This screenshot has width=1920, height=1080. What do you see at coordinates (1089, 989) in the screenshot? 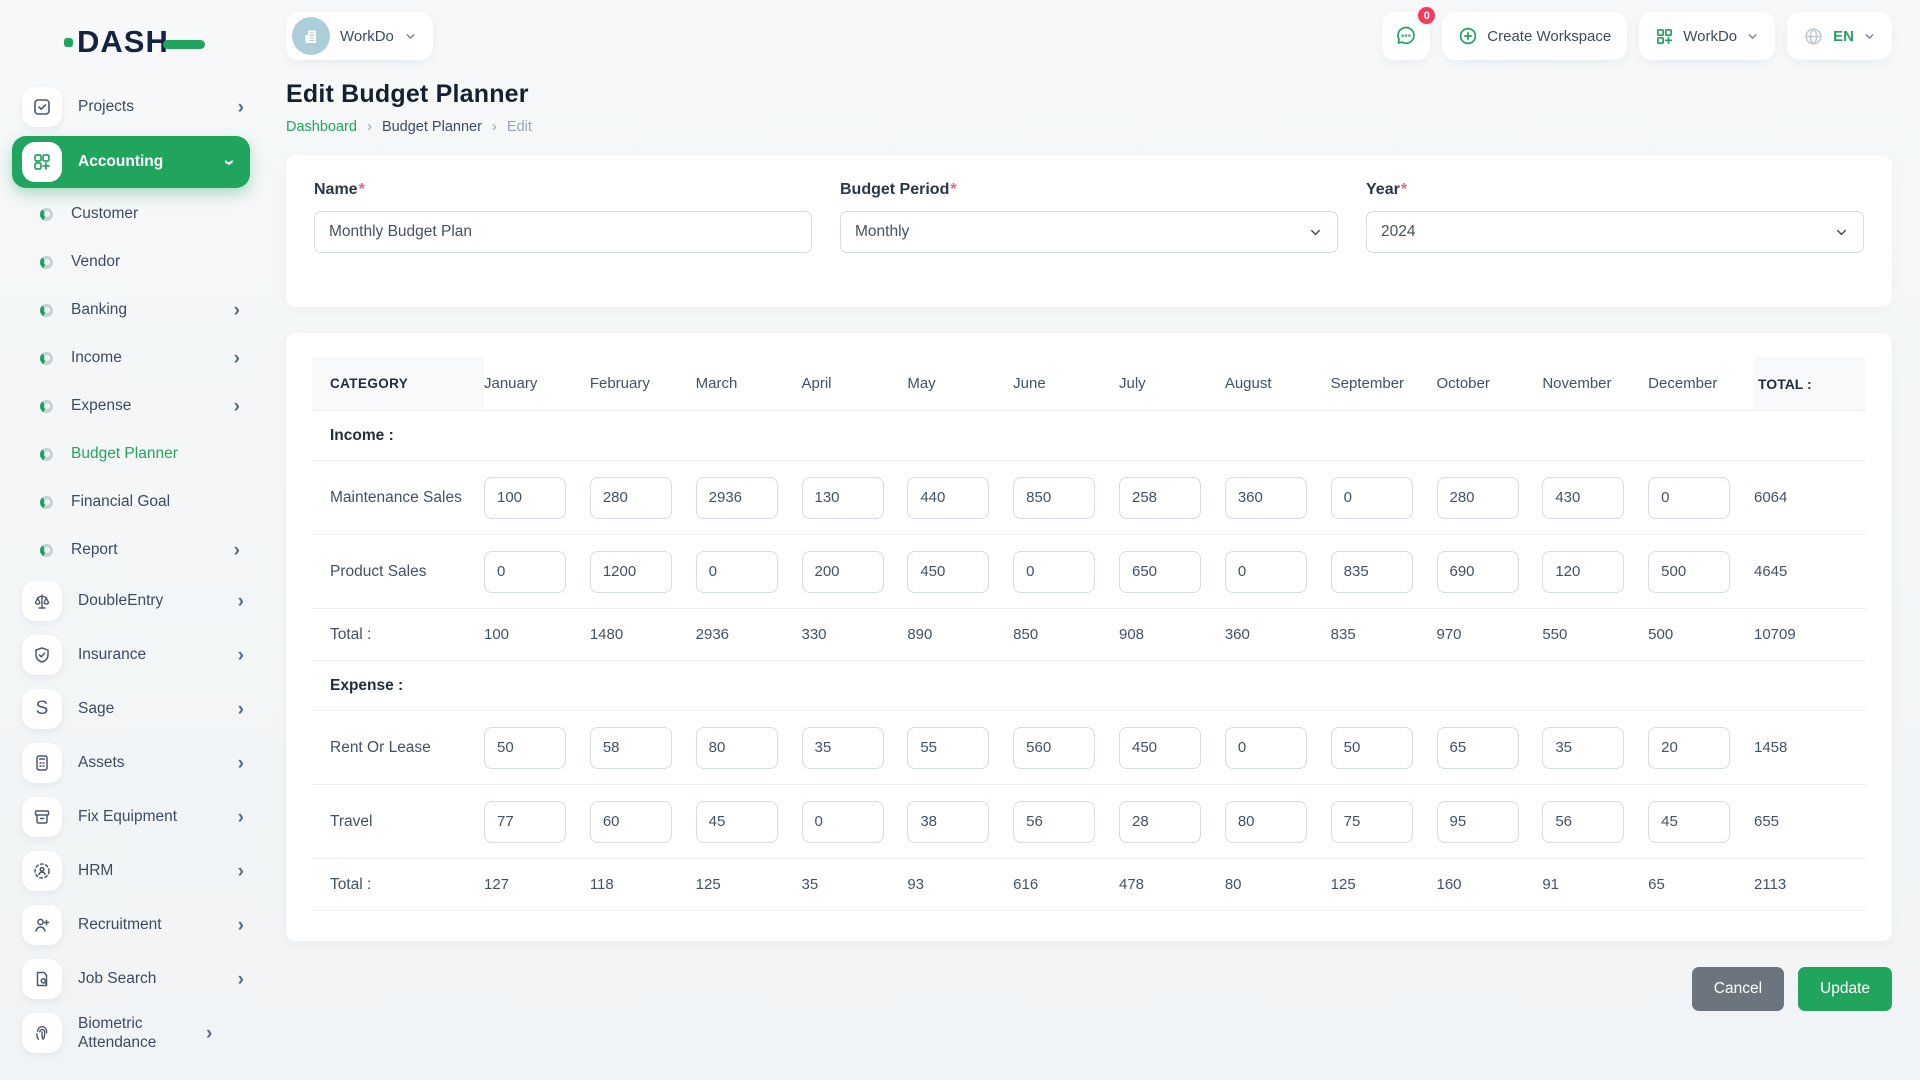
I see `form-actions: Cancel Update` at bounding box center [1089, 989].